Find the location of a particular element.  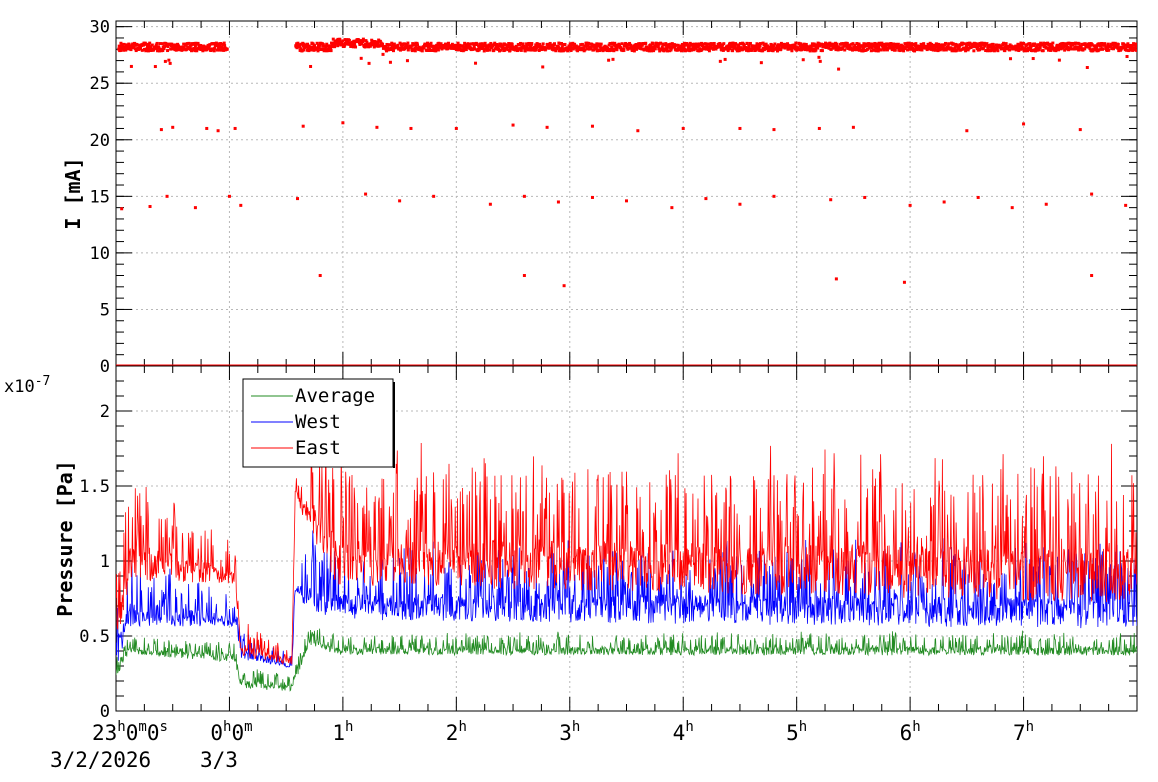

x-tick-label: 5h is located at coordinates (796, 732).